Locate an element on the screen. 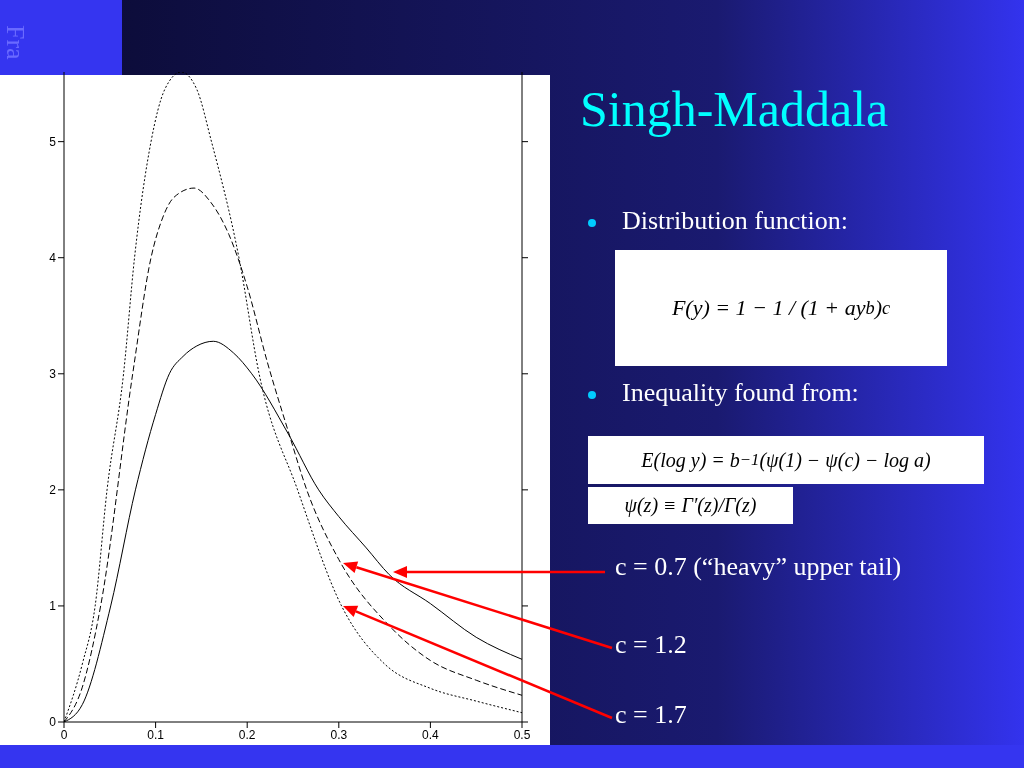 The image size is (1024, 768). y-tick-label: 0 is located at coordinates (53, 722).